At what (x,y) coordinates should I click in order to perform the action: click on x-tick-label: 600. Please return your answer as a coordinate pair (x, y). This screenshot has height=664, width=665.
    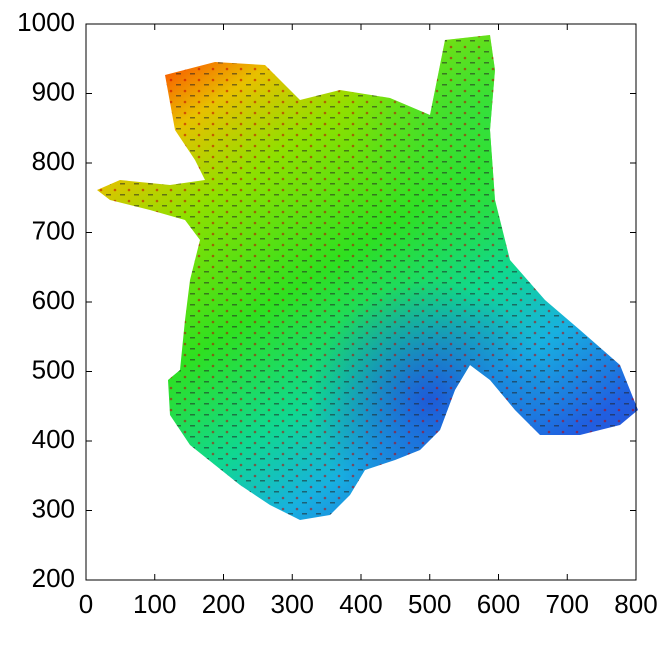
    Looking at the image, I should click on (498, 604).